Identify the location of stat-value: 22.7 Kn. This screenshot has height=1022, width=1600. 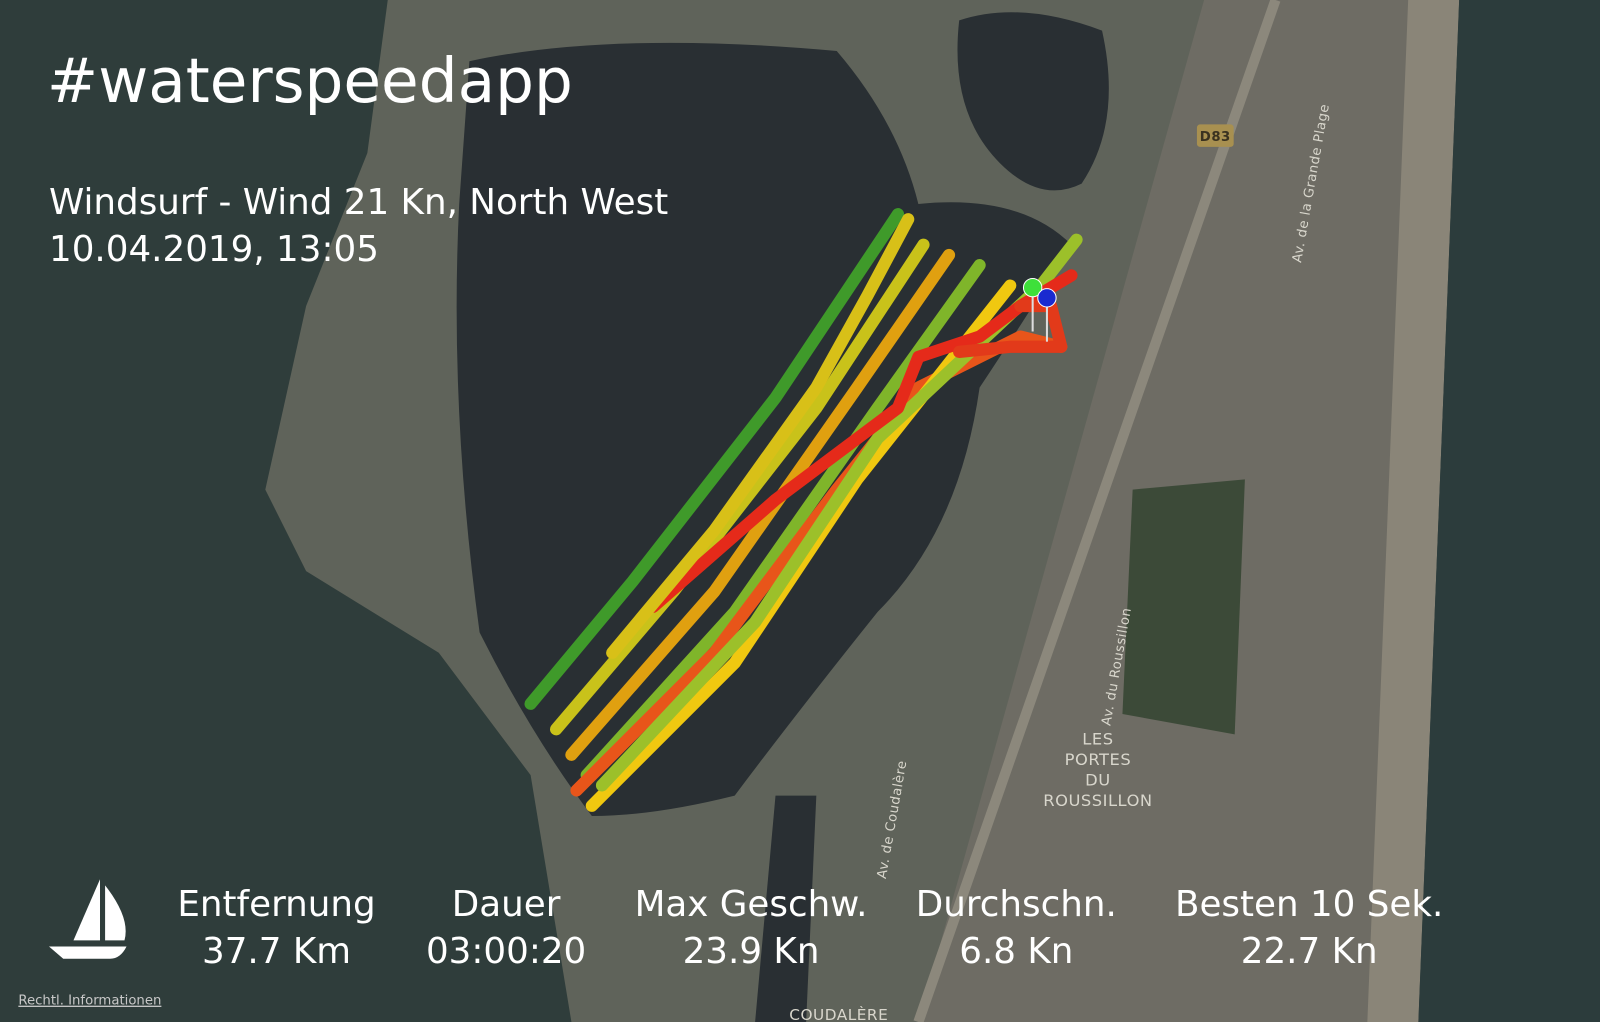
(1309, 951).